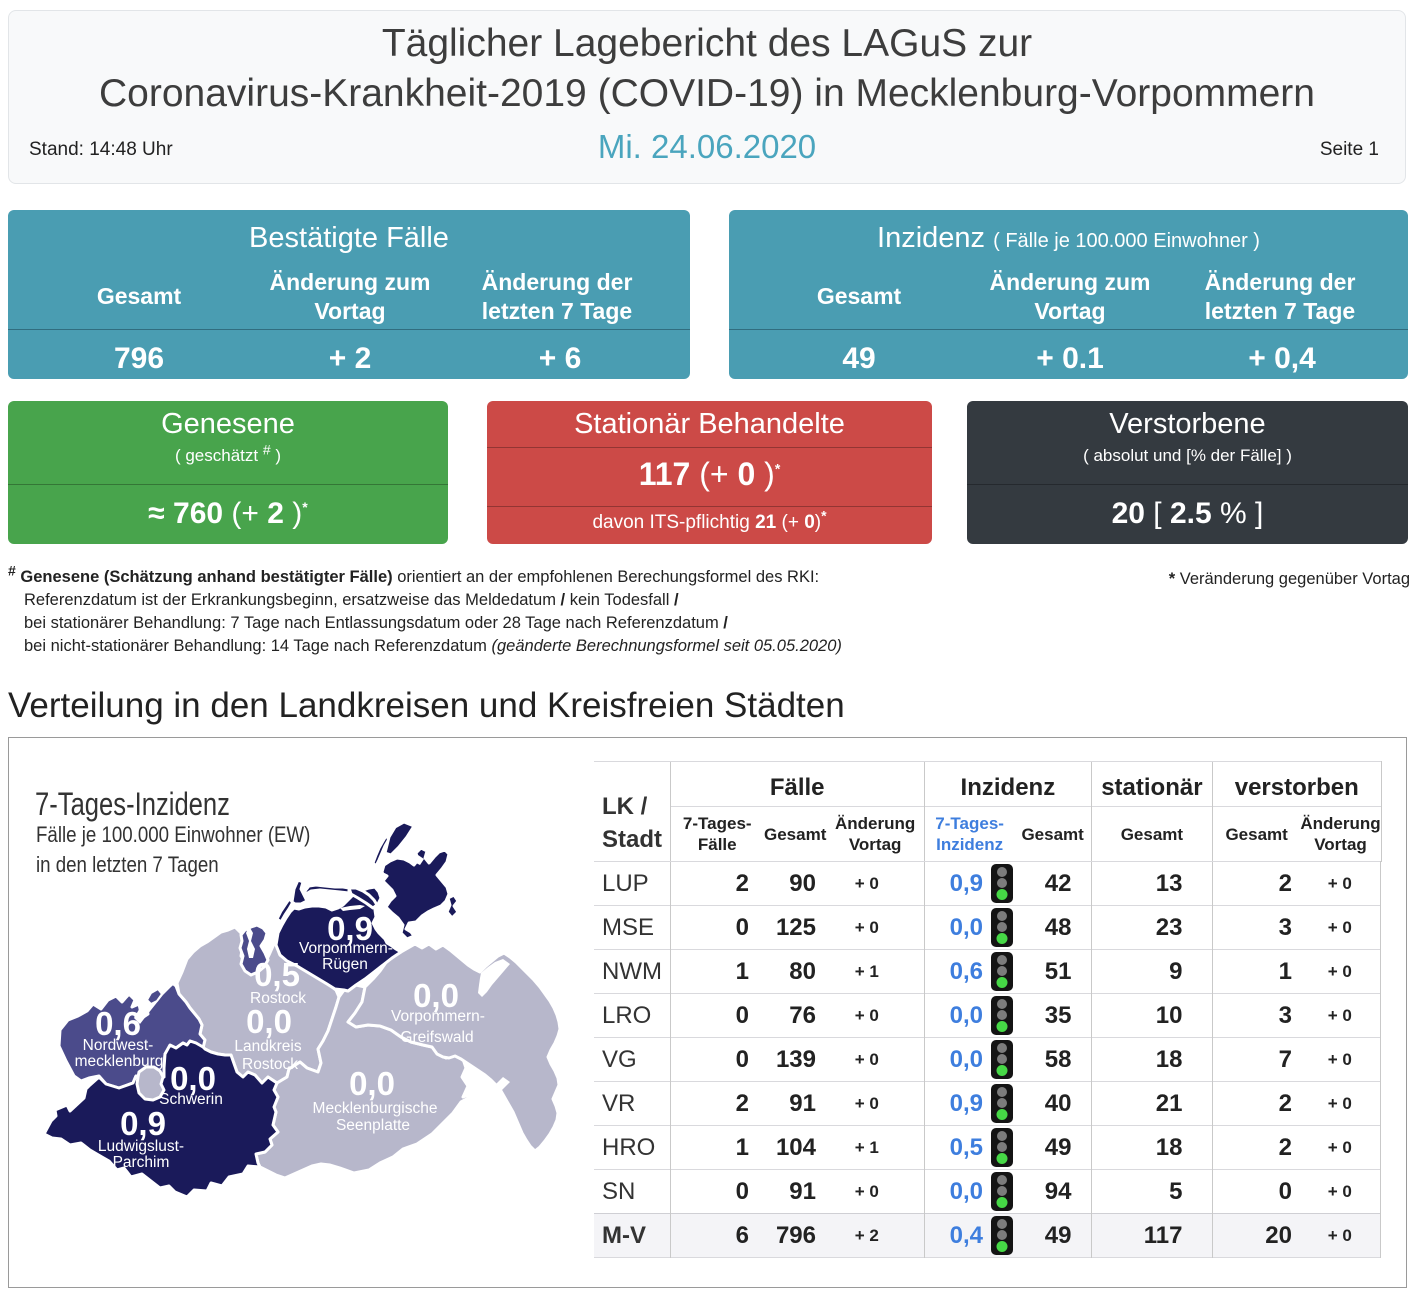 This screenshot has height=1296, width=1416. What do you see at coordinates (436, 1037) in the screenshot?
I see `svg-text: Greifswald` at bounding box center [436, 1037].